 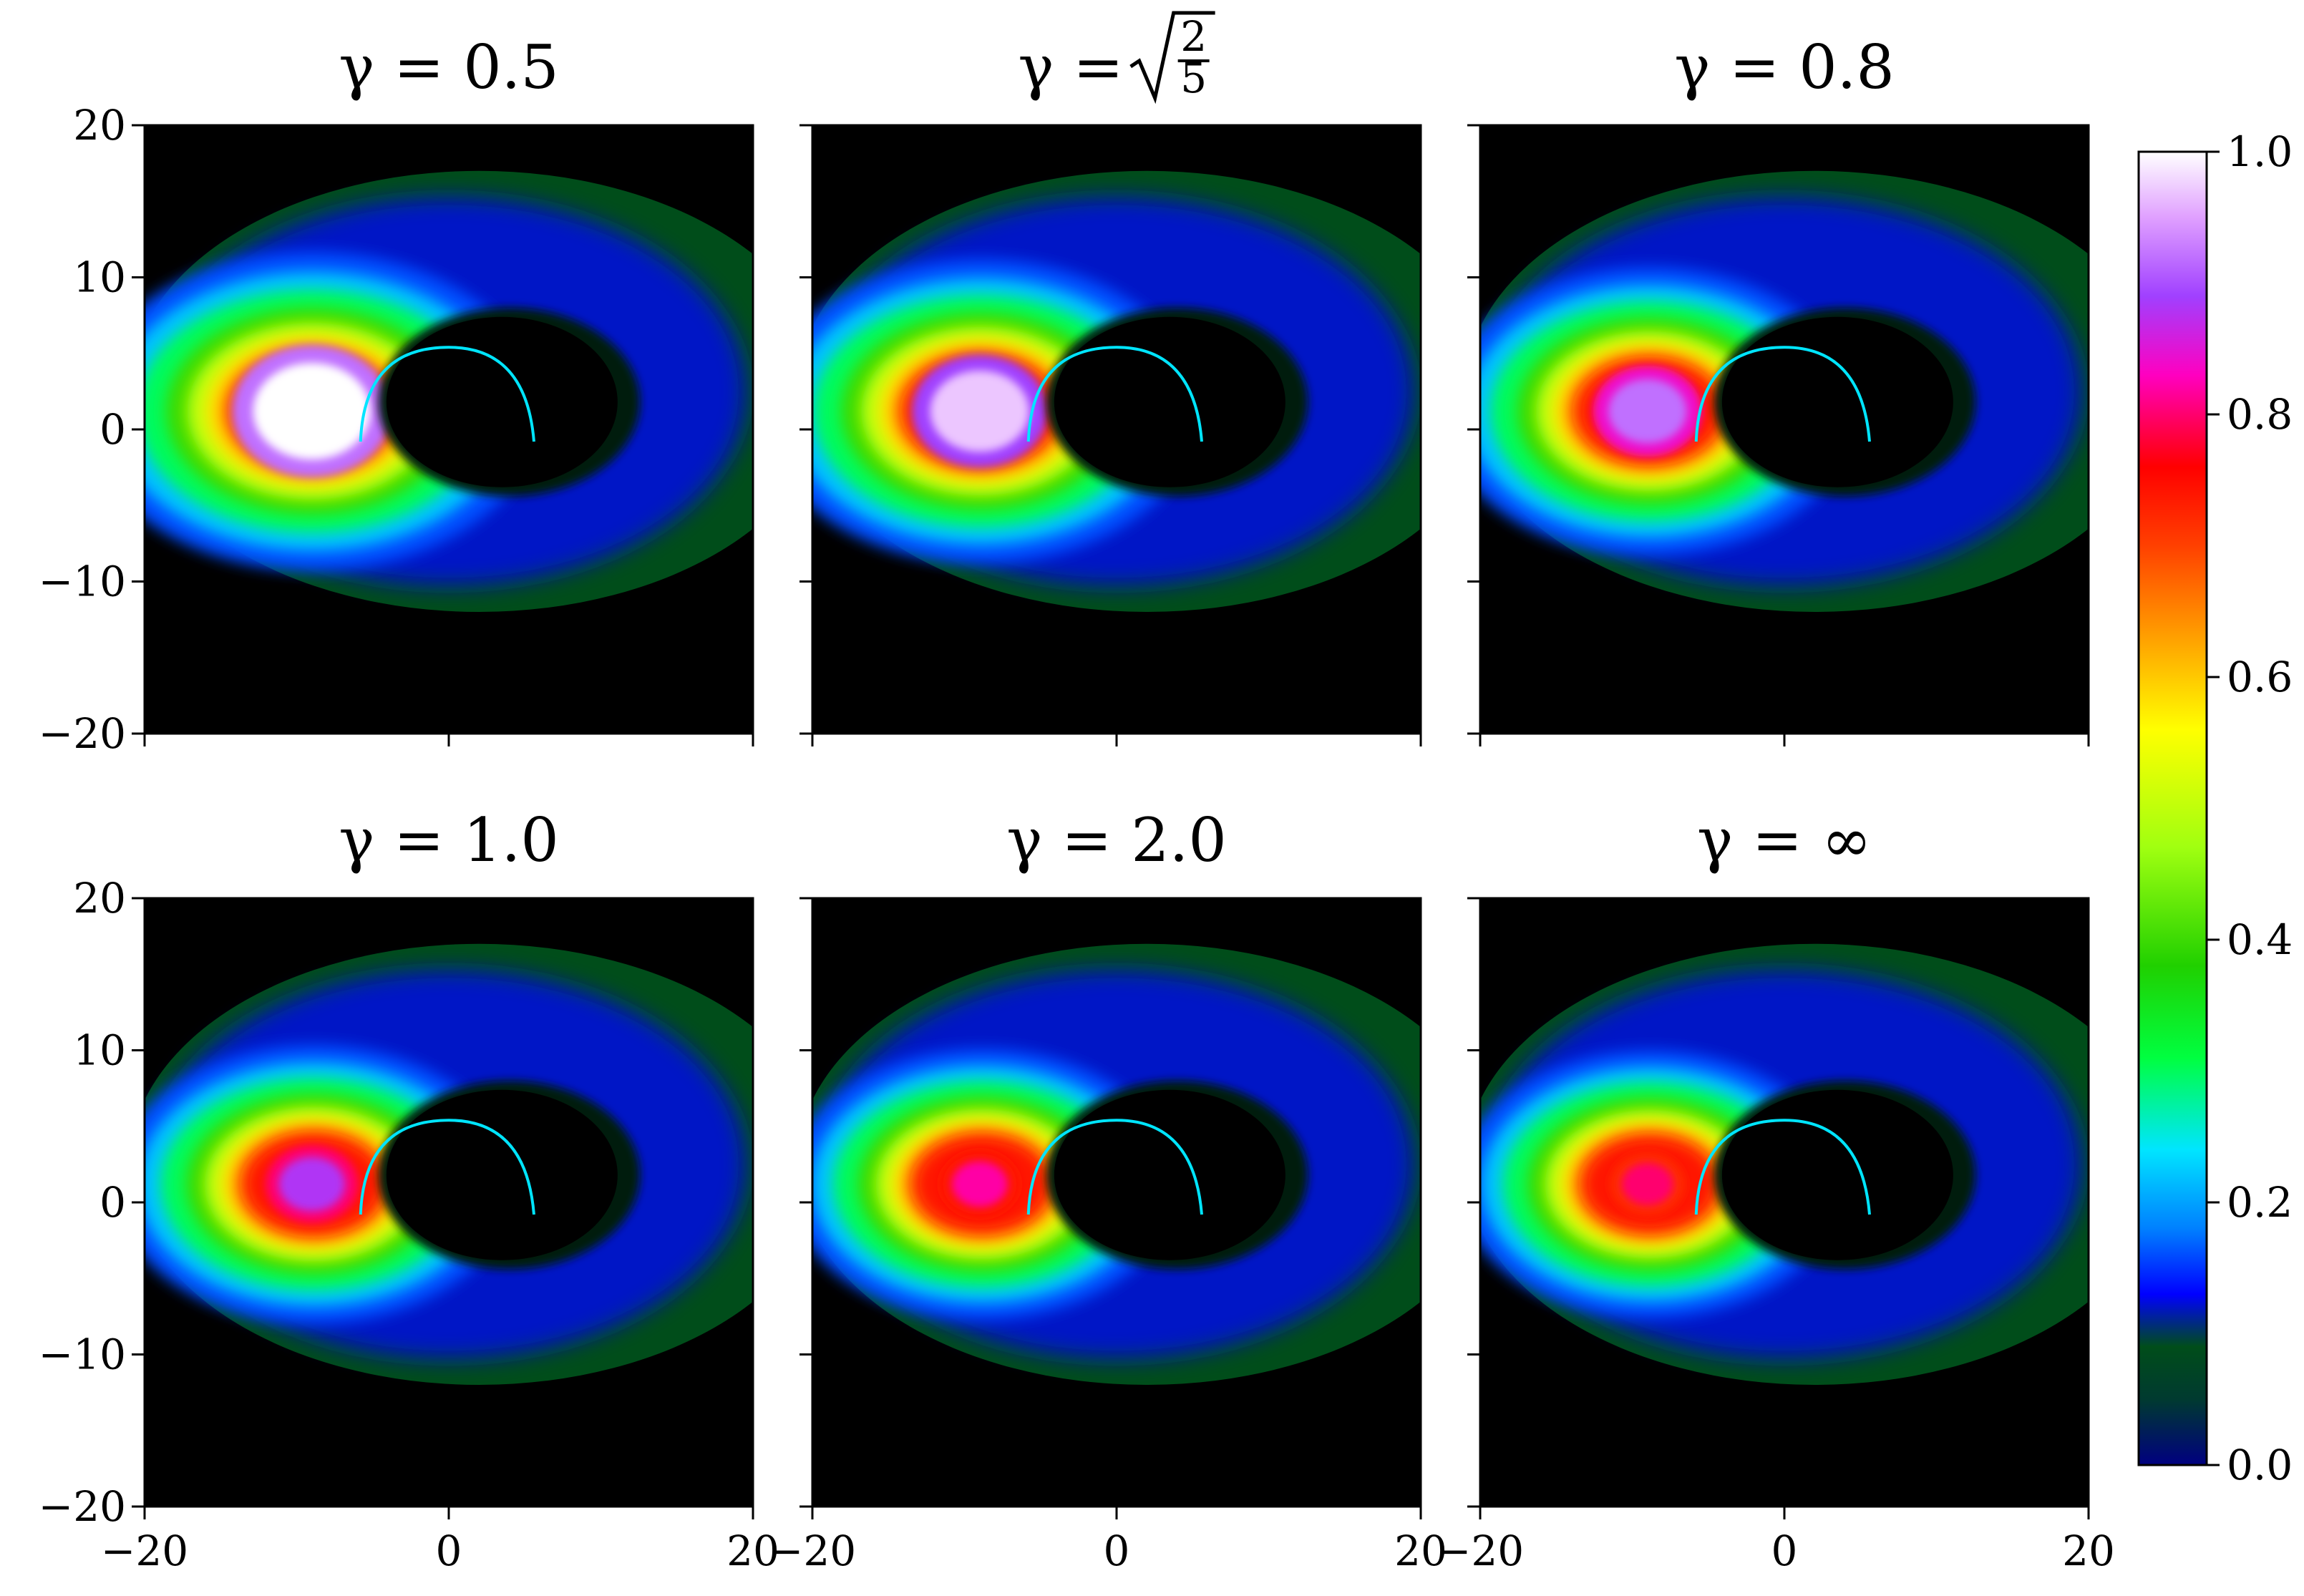 What do you see at coordinates (449, 840) in the screenshot?
I see `panel-title: γ = 1.0` at bounding box center [449, 840].